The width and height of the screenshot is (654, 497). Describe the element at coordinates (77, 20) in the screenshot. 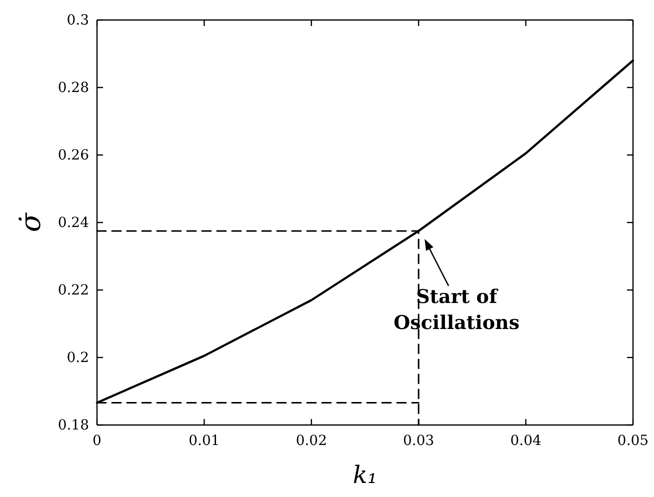

I see `y-tick-label: 0.3` at that location.